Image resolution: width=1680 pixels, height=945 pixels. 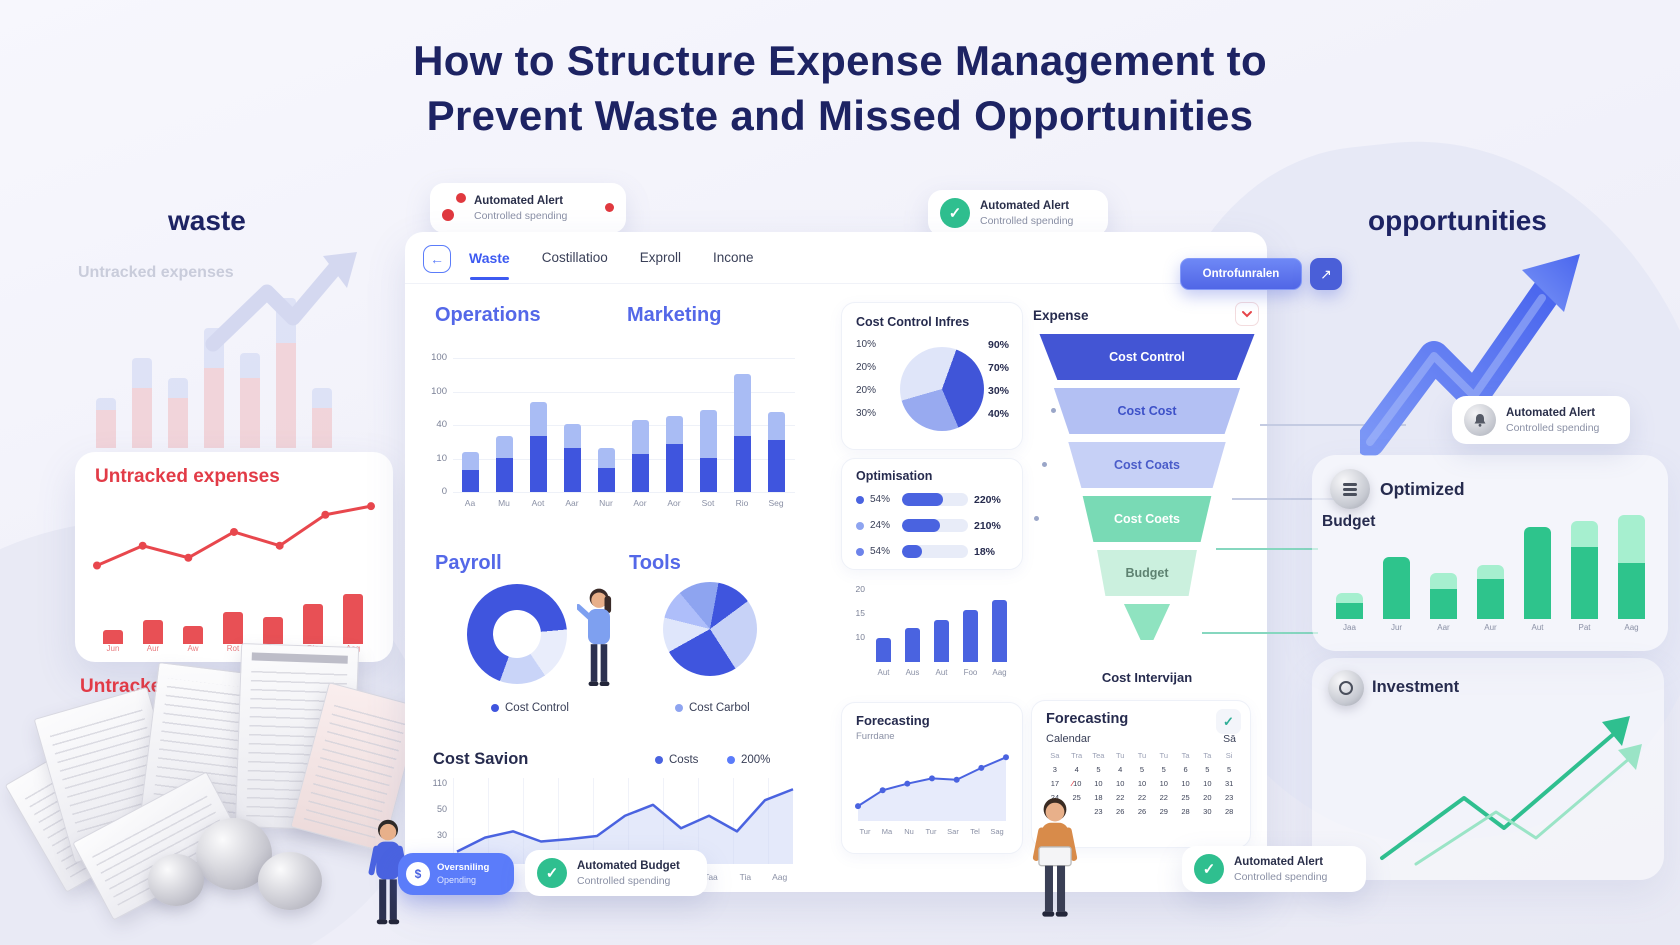 What do you see at coordinates (1147, 519) in the screenshot?
I see `funnel-level: Cost Coets` at bounding box center [1147, 519].